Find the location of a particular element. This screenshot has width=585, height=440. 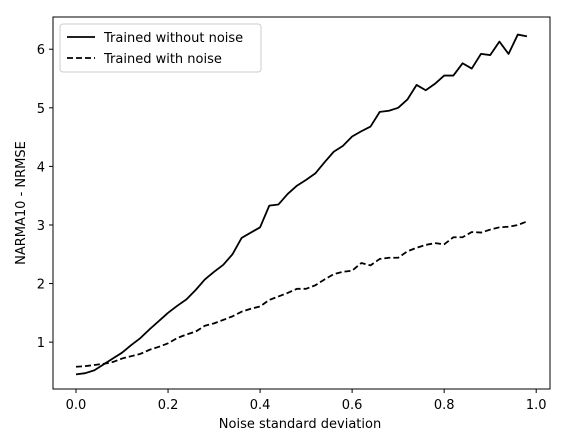

y-tick-label: 6 is located at coordinates (41, 50).